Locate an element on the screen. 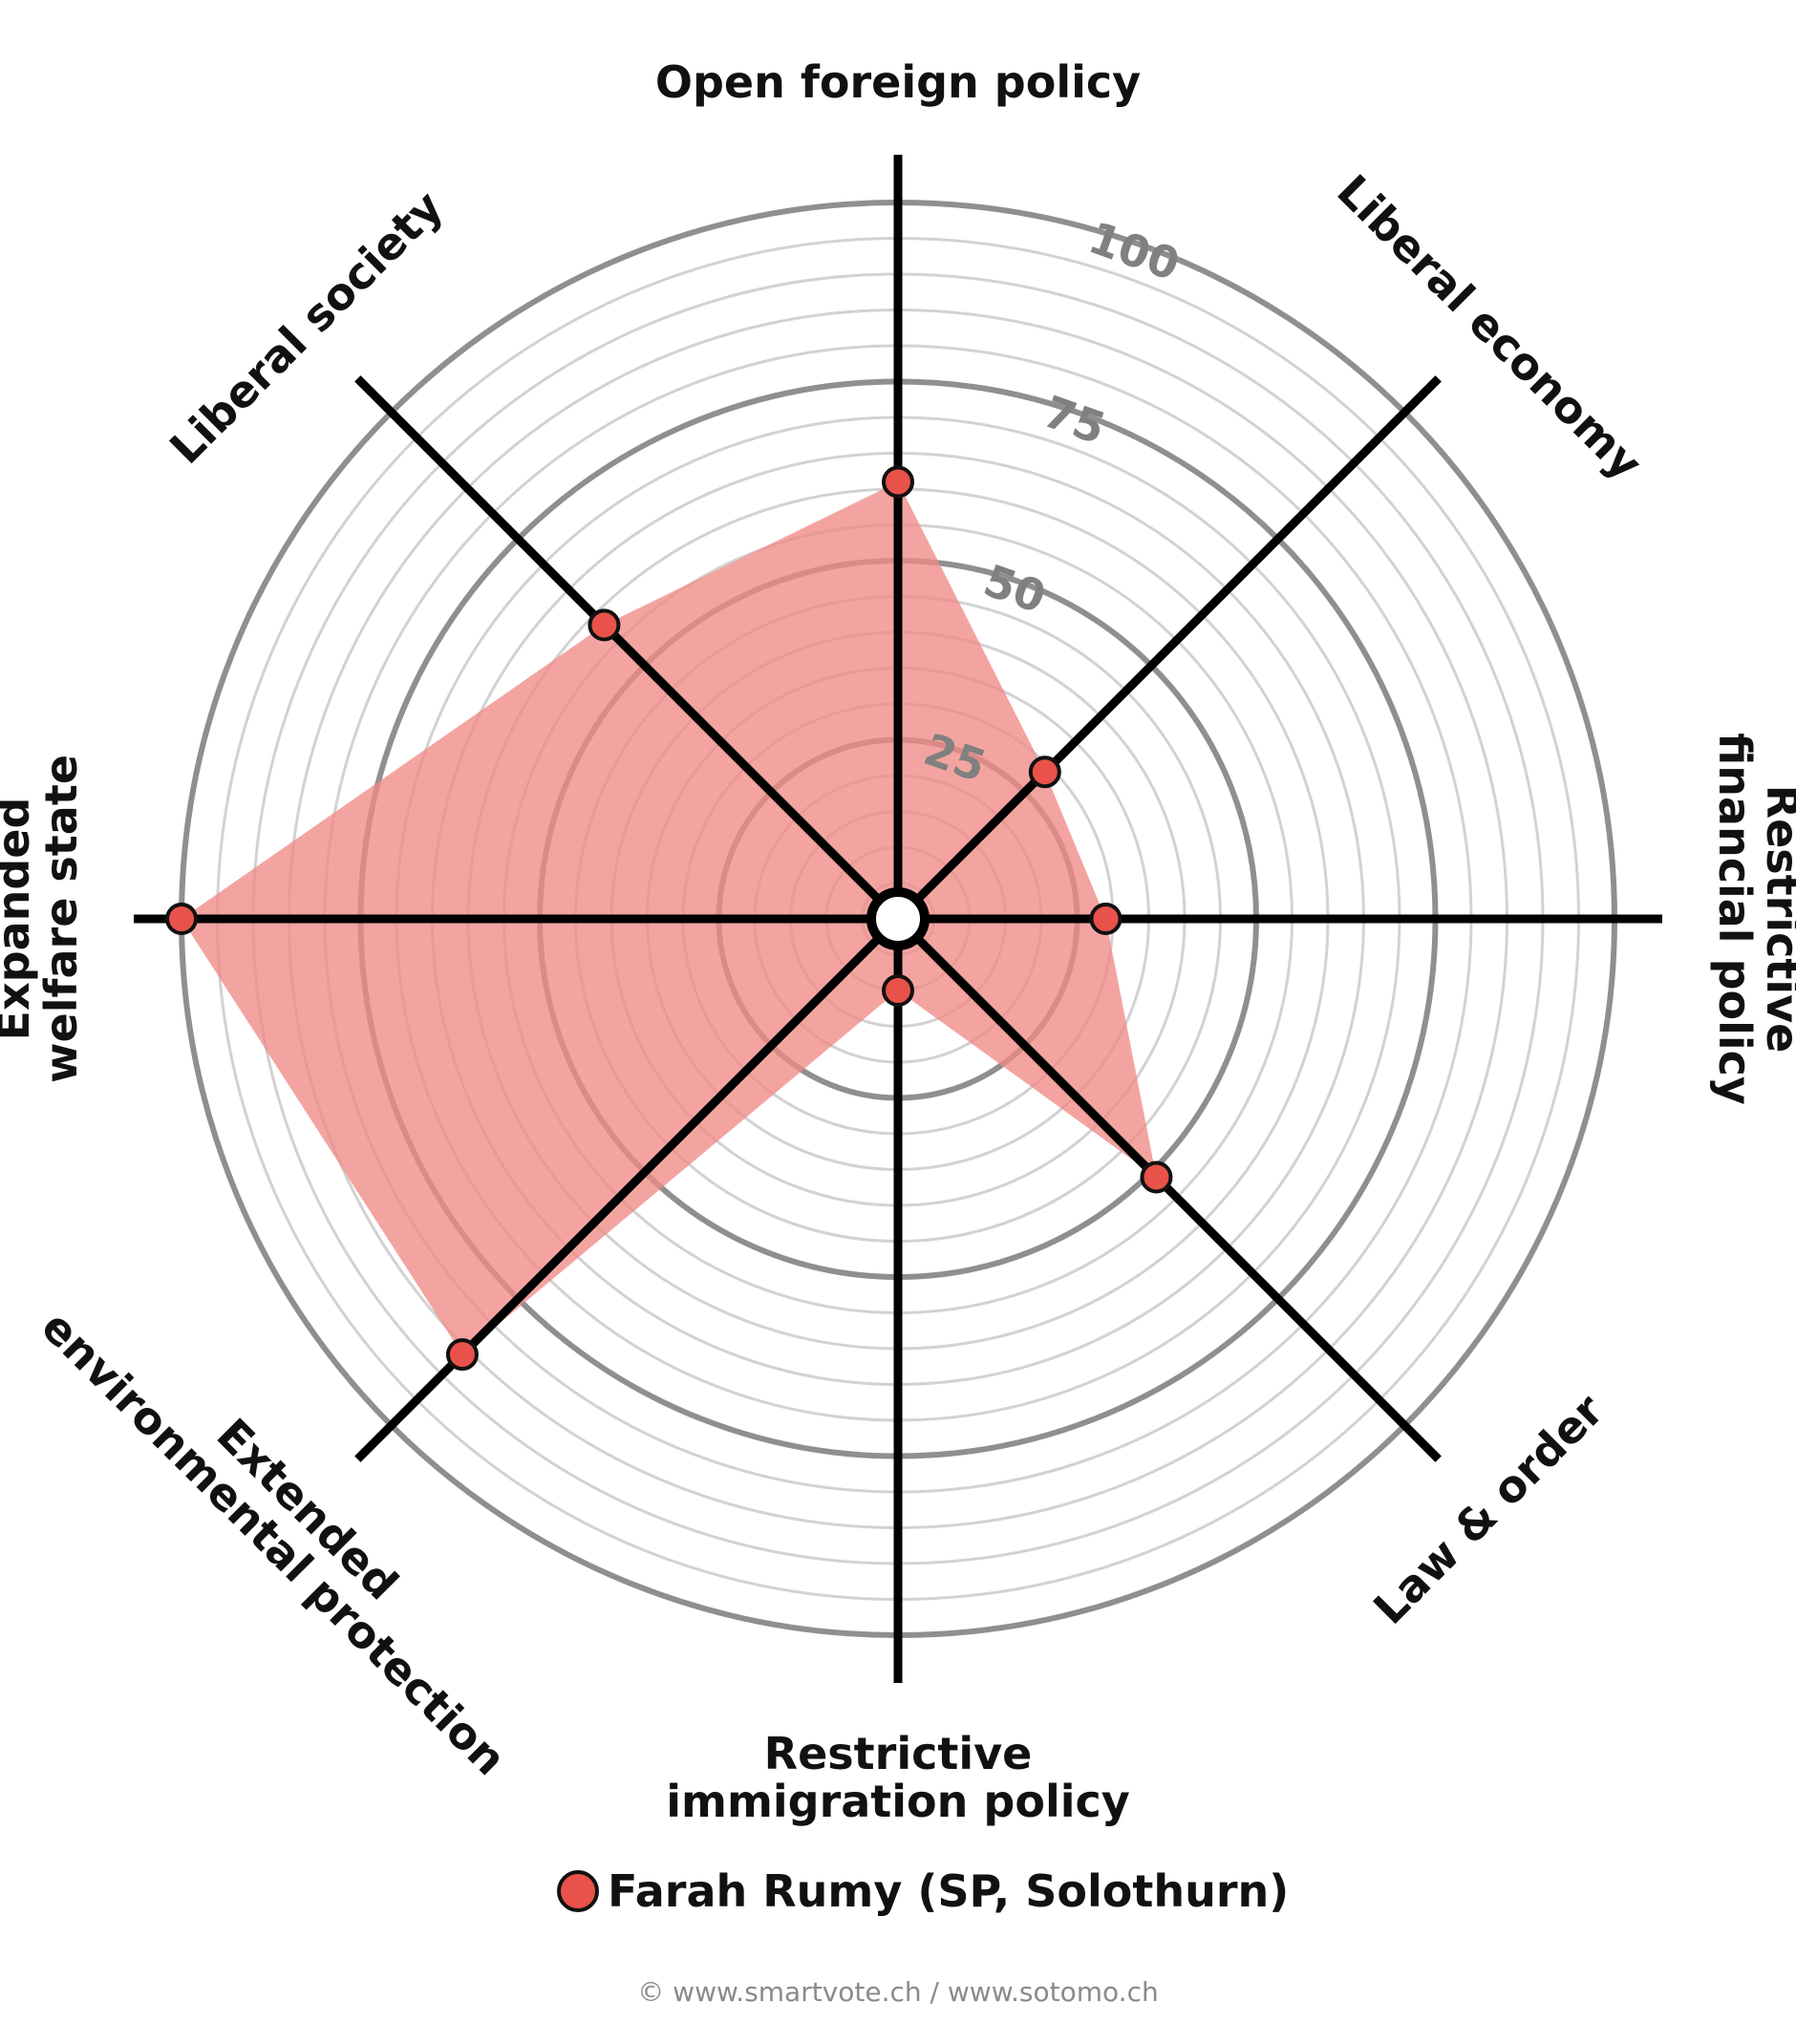 The image size is (1796, 2044). center-hub is located at coordinates (898, 918).